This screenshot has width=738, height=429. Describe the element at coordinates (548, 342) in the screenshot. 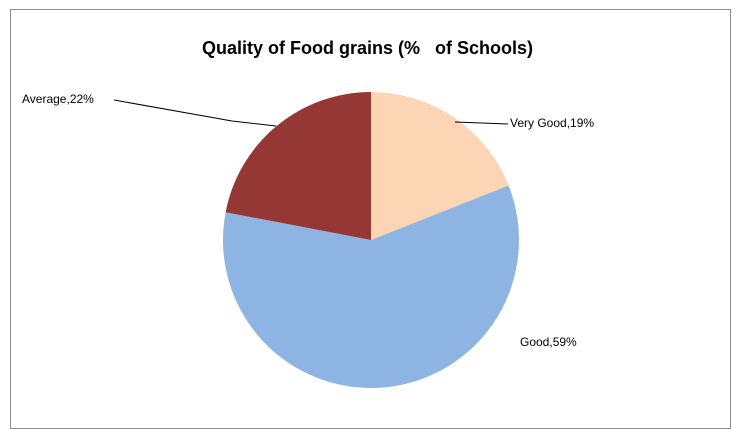

I see `data-label-good: Good,59%` at that location.